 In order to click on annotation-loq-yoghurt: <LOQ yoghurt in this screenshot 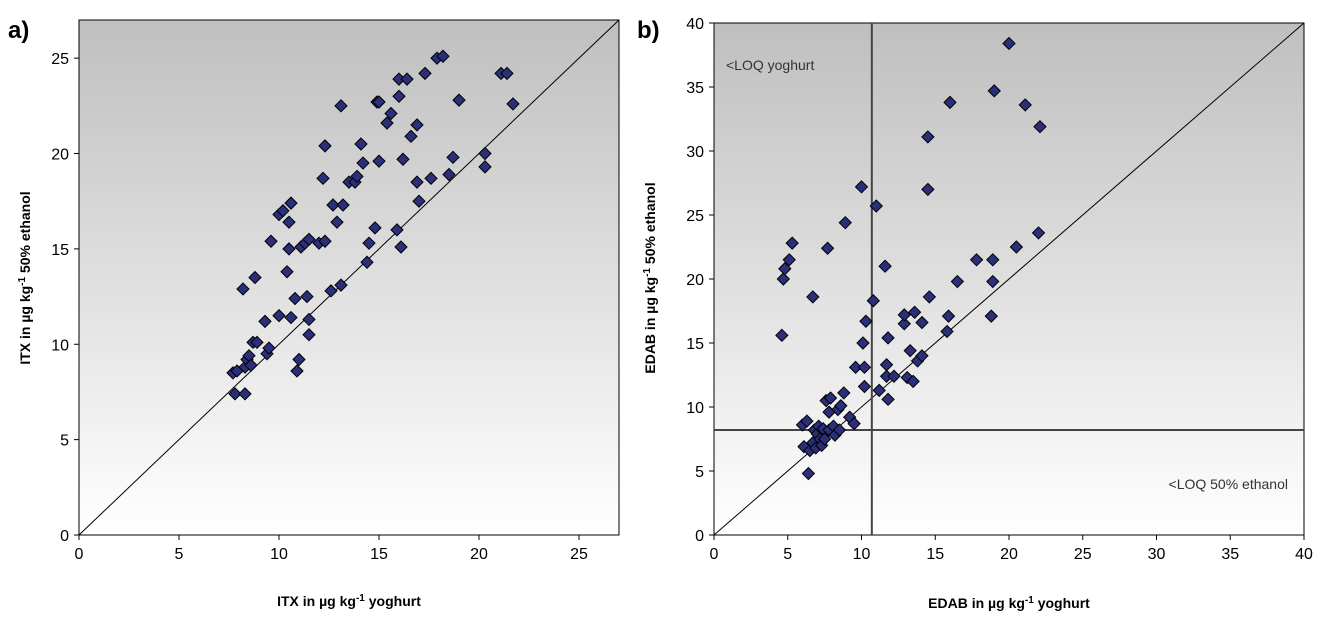, I will do `click(770, 65)`.